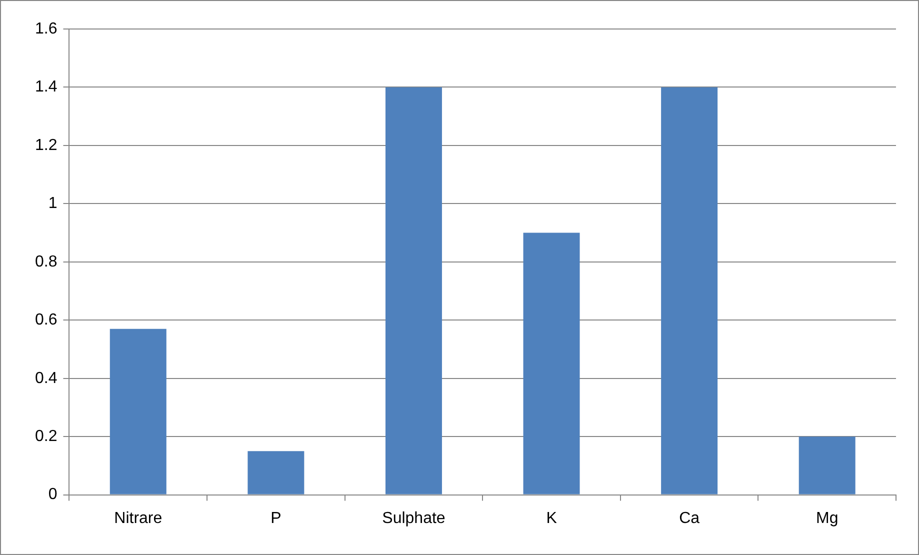  Describe the element at coordinates (46, 87) in the screenshot. I see `y-tick-label: 1.4` at that location.